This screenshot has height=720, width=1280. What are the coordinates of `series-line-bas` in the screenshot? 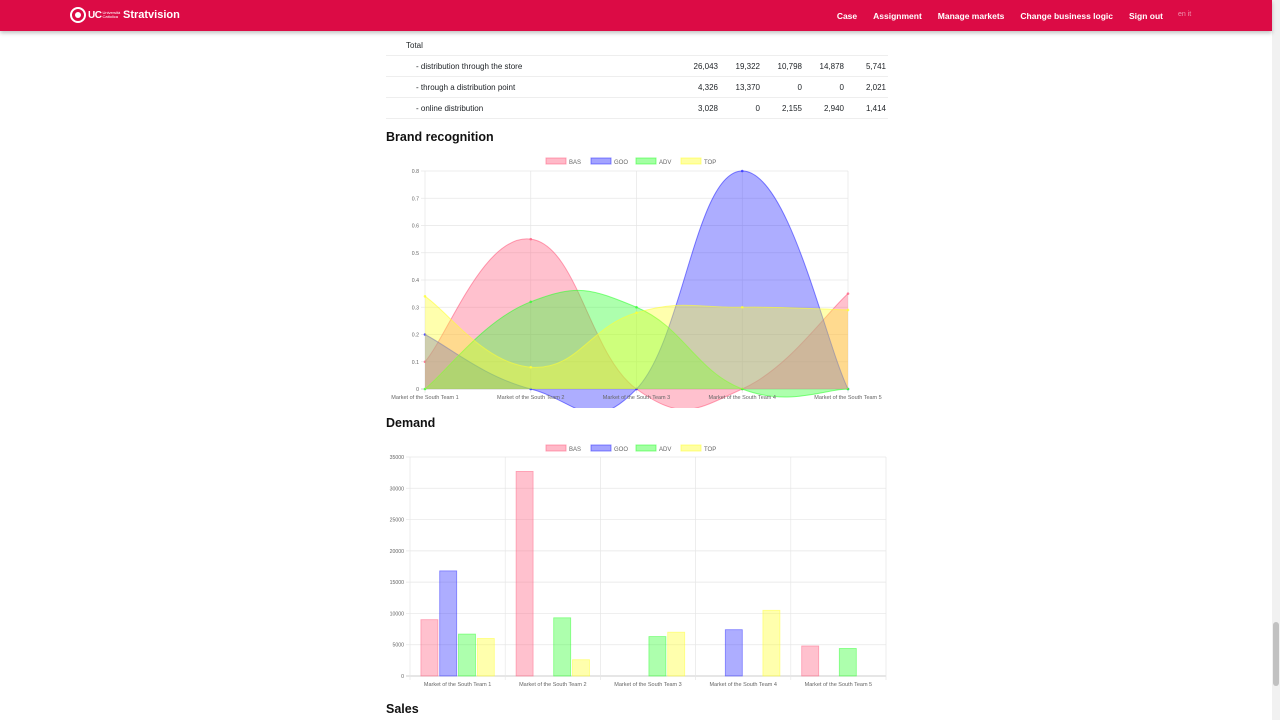 It's located at (636, 323).